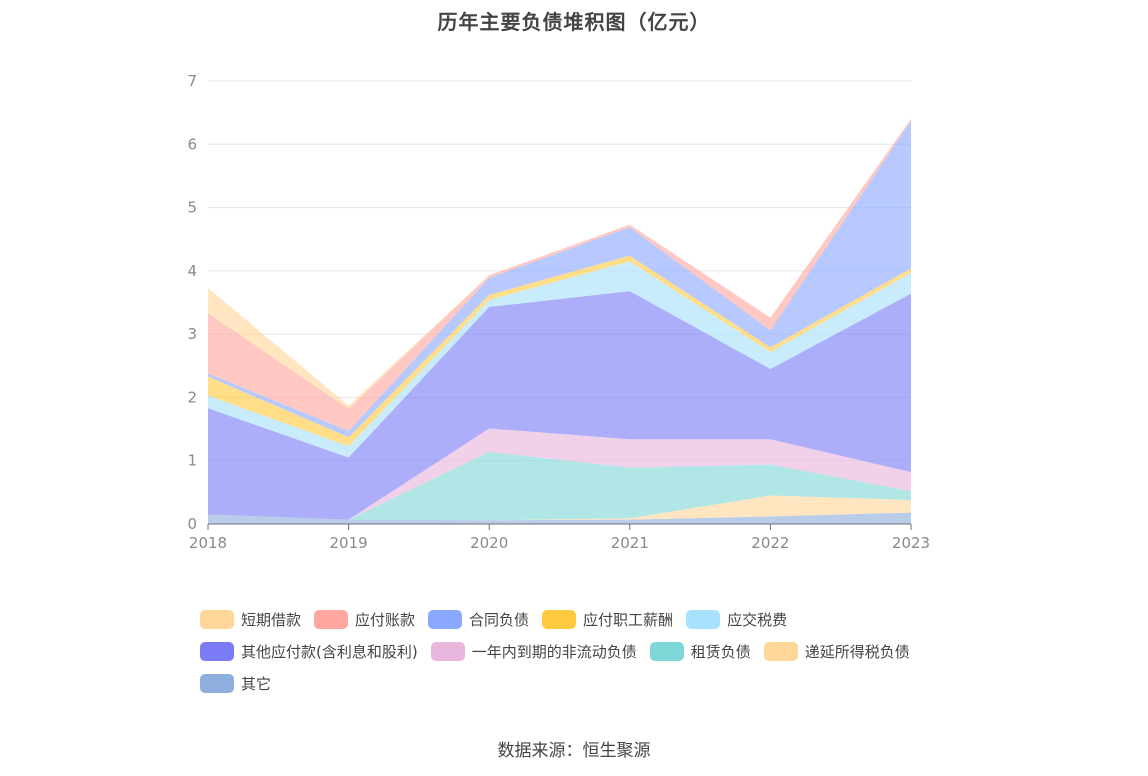 This screenshot has height=776, width=1148. What do you see at coordinates (911, 543) in the screenshot?
I see `x-tick-label: 2023` at bounding box center [911, 543].